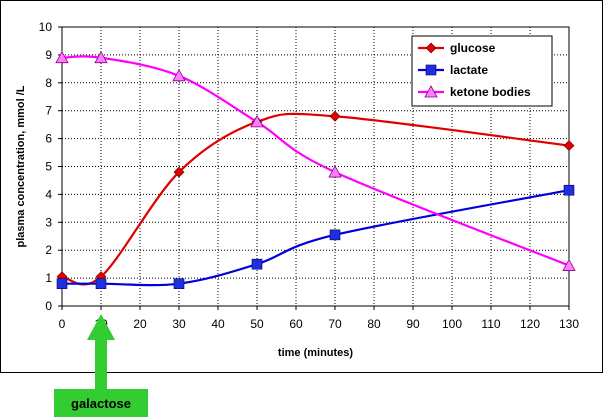 The height and width of the screenshot is (418, 603). I want to click on y-tick-label: 6, so click(48, 139).